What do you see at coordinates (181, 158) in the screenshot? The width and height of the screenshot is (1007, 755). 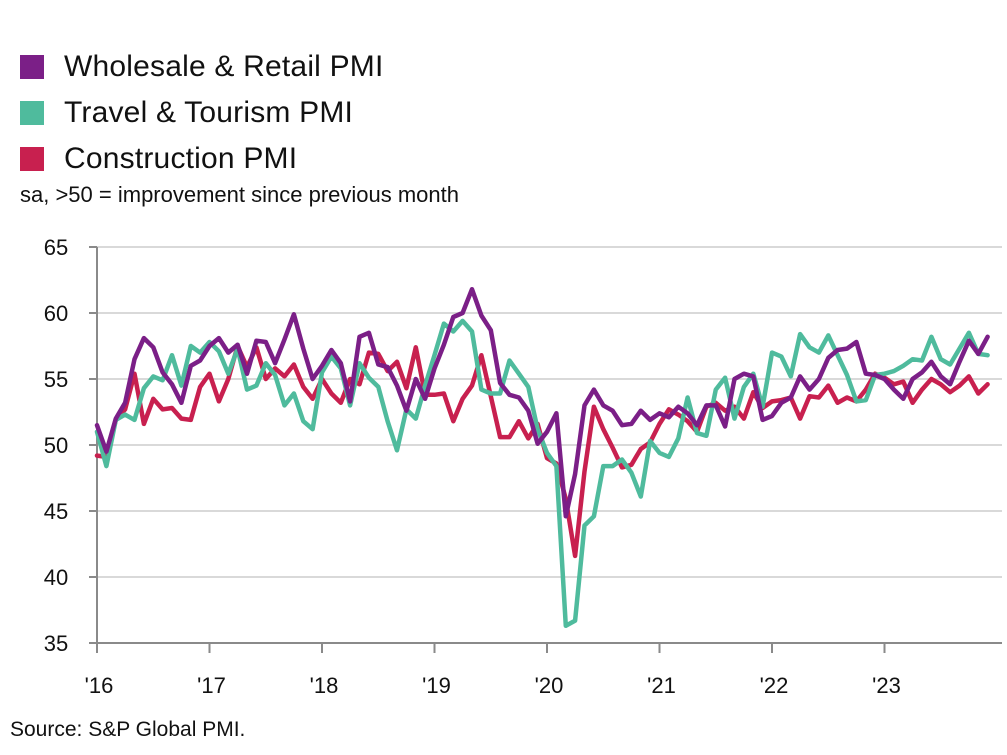 I see `legend-label-construction: Construction PMI` at bounding box center [181, 158].